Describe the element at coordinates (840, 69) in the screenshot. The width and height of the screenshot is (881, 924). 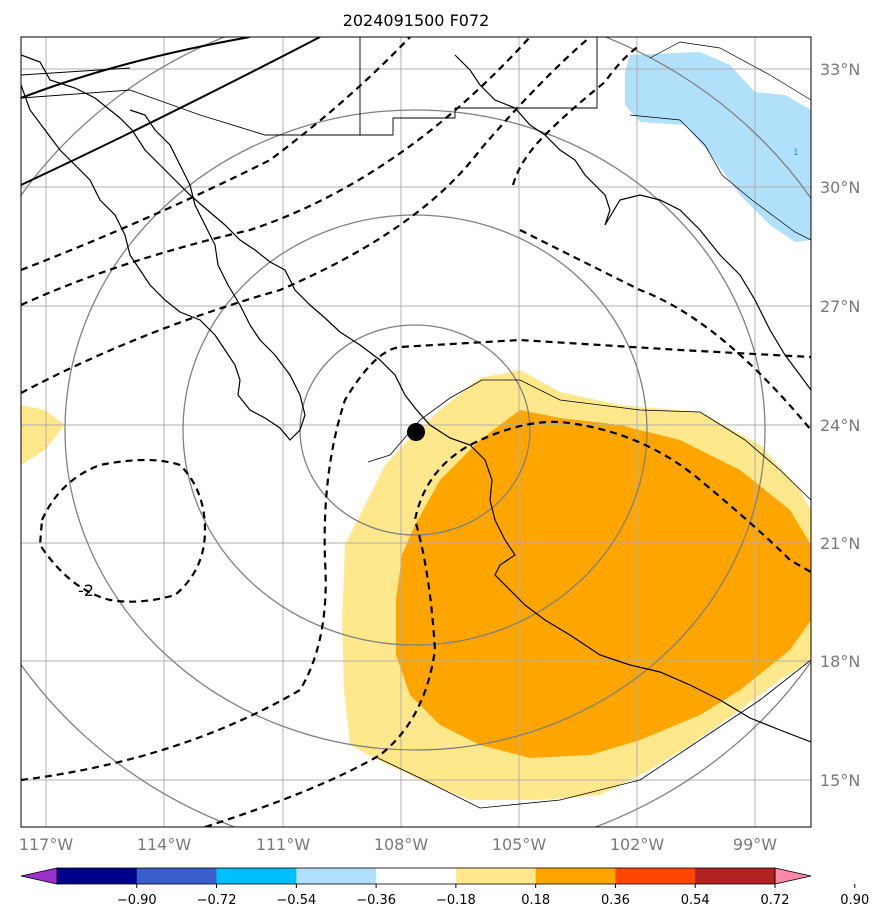
I see `lat-tick-label: 33°N` at that location.